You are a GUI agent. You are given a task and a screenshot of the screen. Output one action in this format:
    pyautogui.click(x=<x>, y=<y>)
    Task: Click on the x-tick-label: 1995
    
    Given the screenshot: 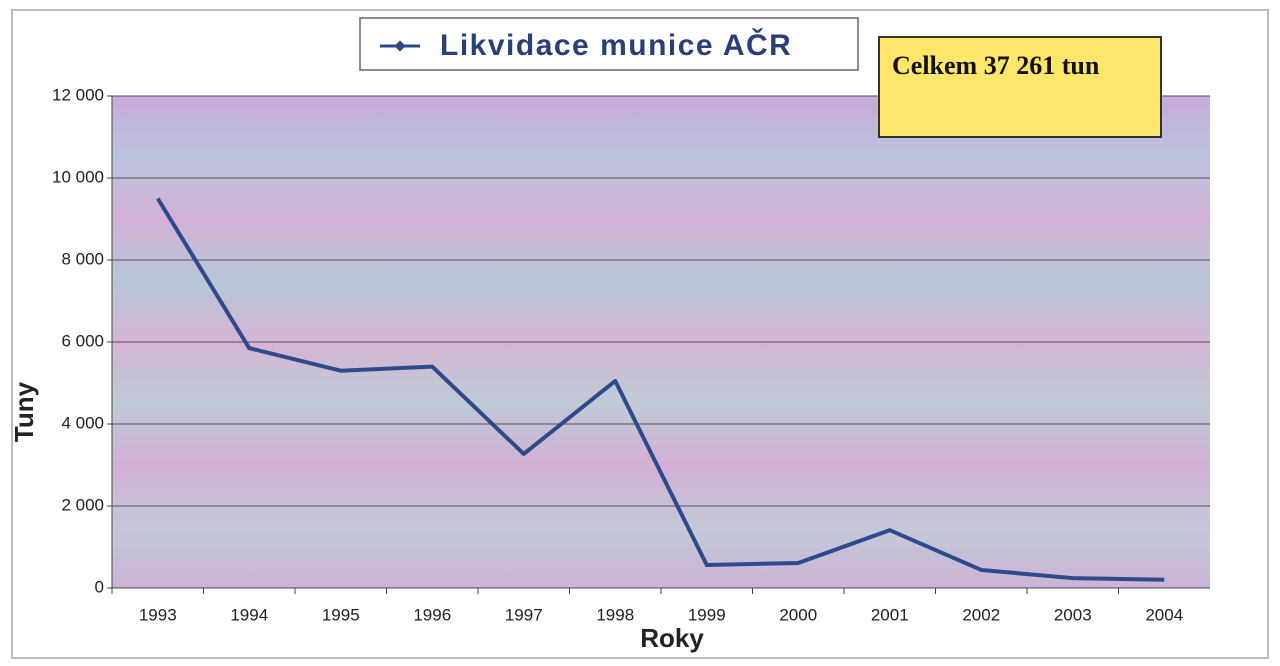 What is the action you would take?
    pyautogui.click(x=341, y=614)
    